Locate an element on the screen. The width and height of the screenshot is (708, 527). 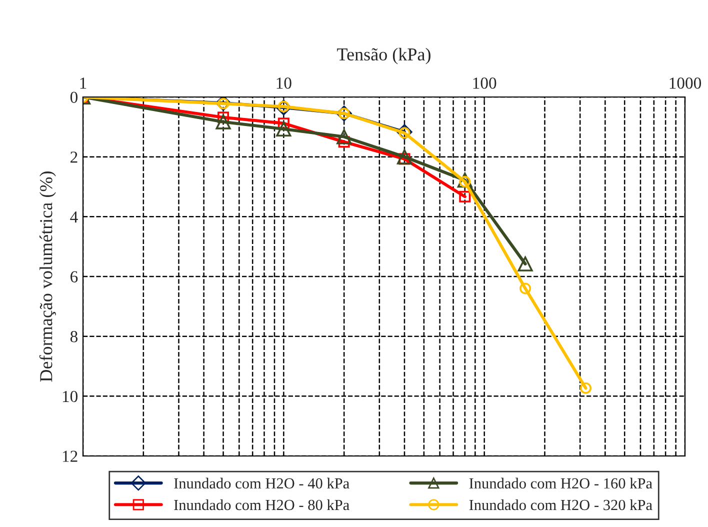
legend-label: Inundado com H2O - 40 kPa is located at coordinates (262, 483).